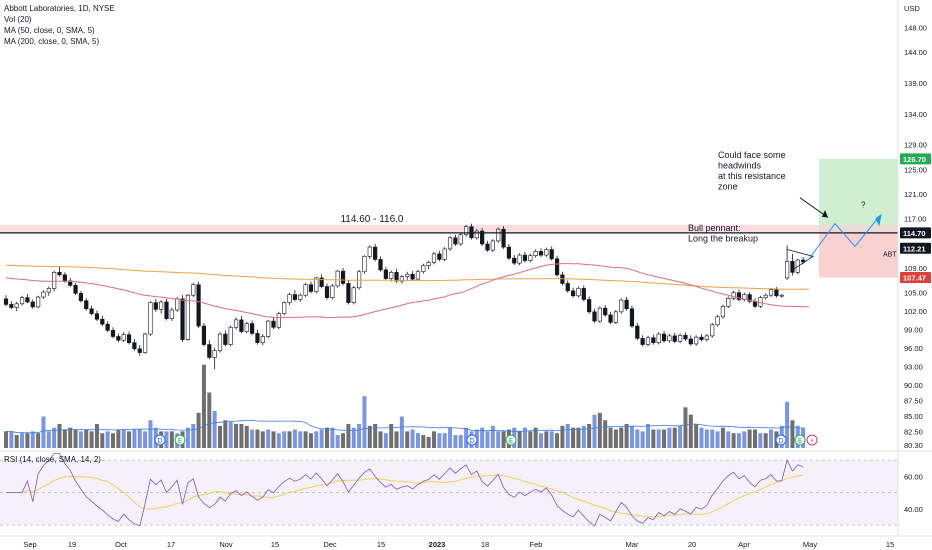 Image resolution: width=932 pixels, height=550 pixels. What do you see at coordinates (18, 19) in the screenshot?
I see `volume-indicator-label: Vol (20)` at bounding box center [18, 19].